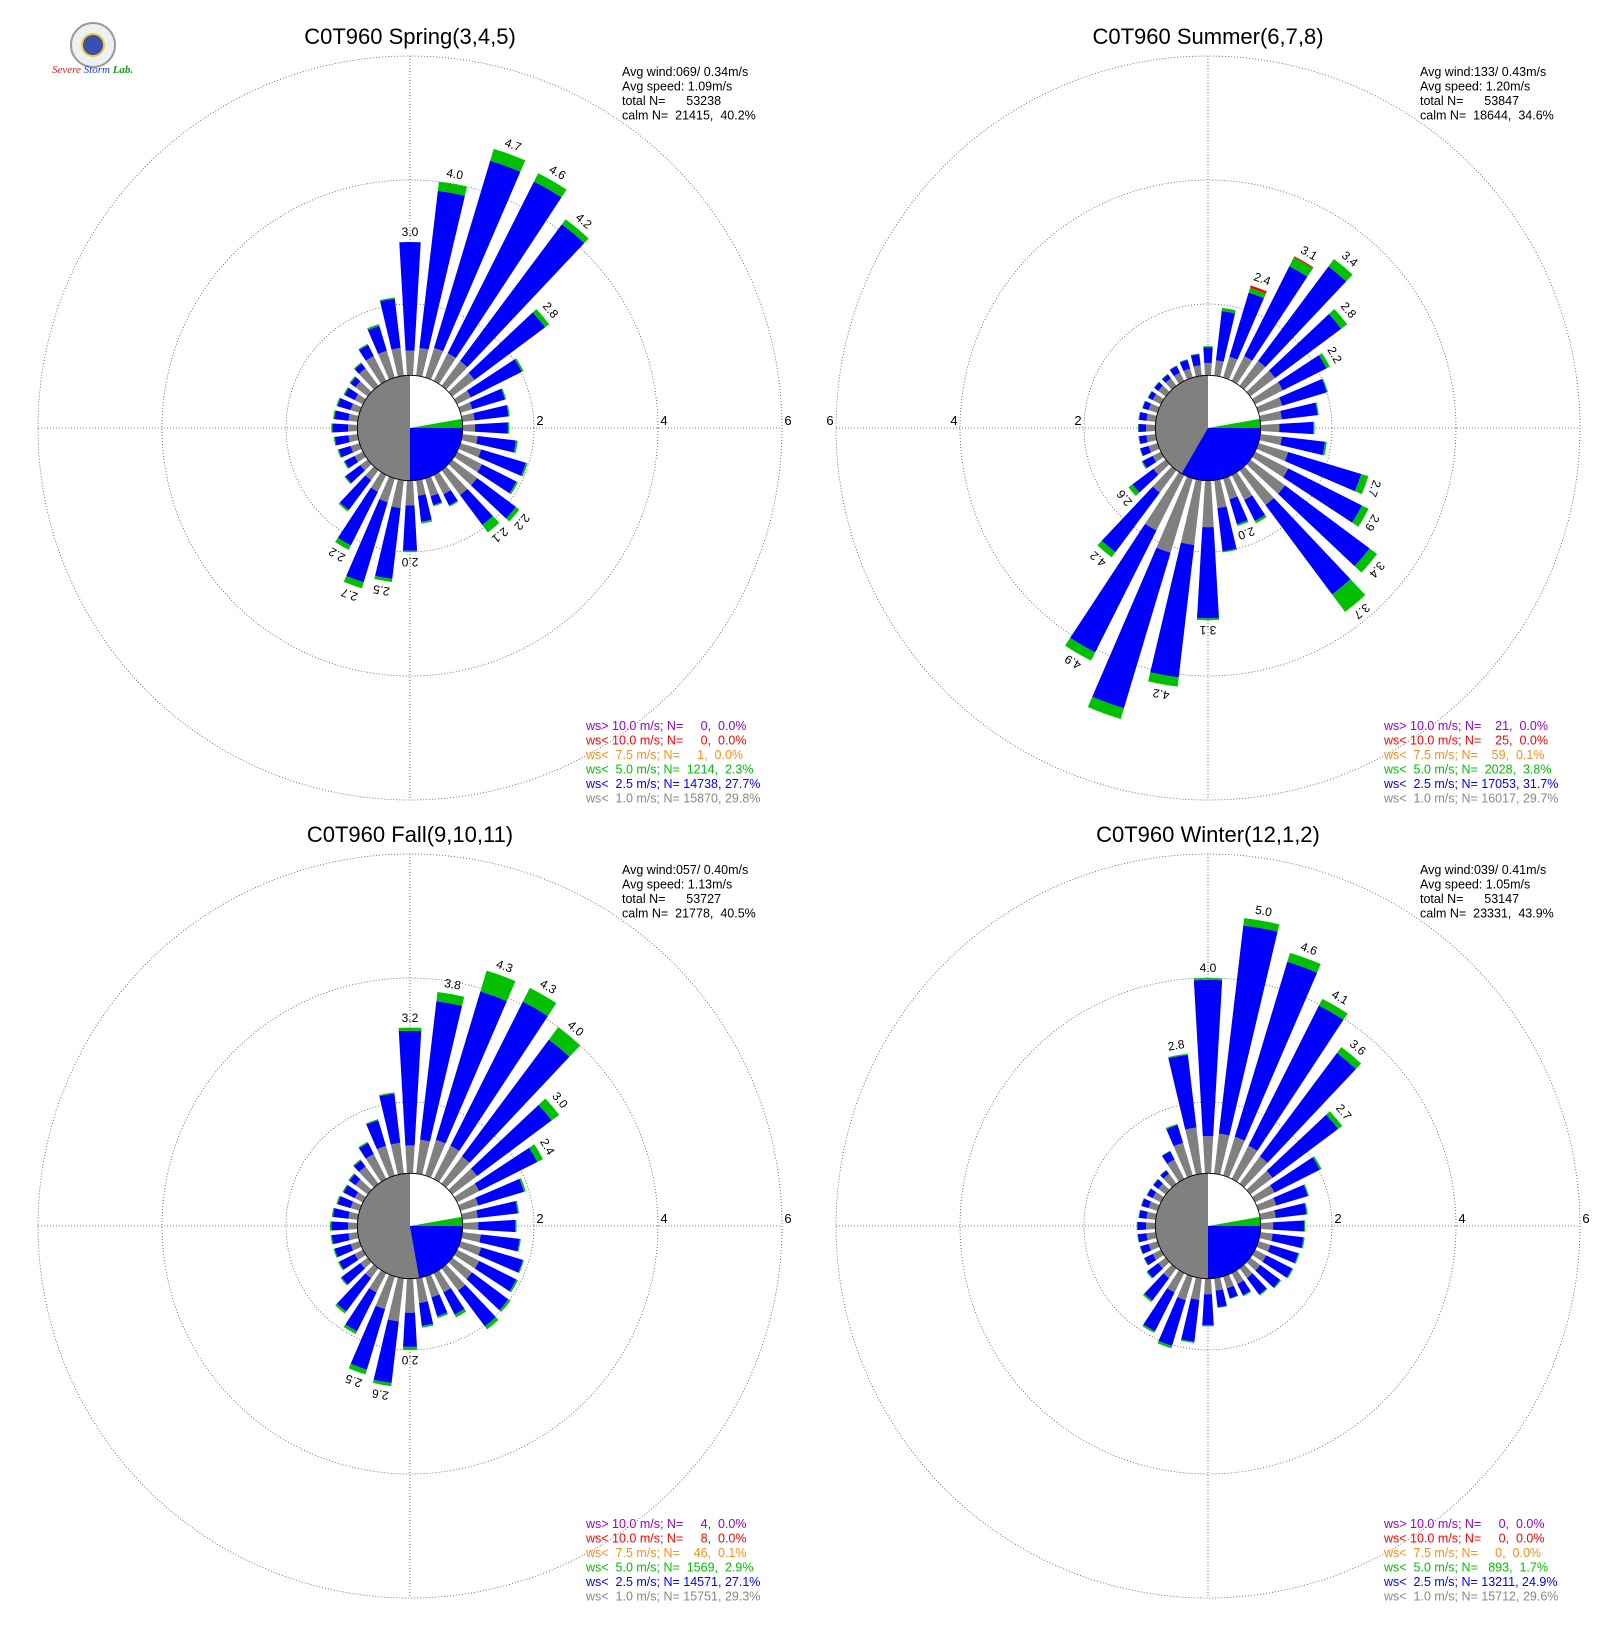 The height and width of the screenshot is (1645, 1620). What do you see at coordinates (672, 1582) in the screenshot?
I see `legend-entry: ws< 2.5 m/s; N= 14571, 27.1%` at bounding box center [672, 1582].